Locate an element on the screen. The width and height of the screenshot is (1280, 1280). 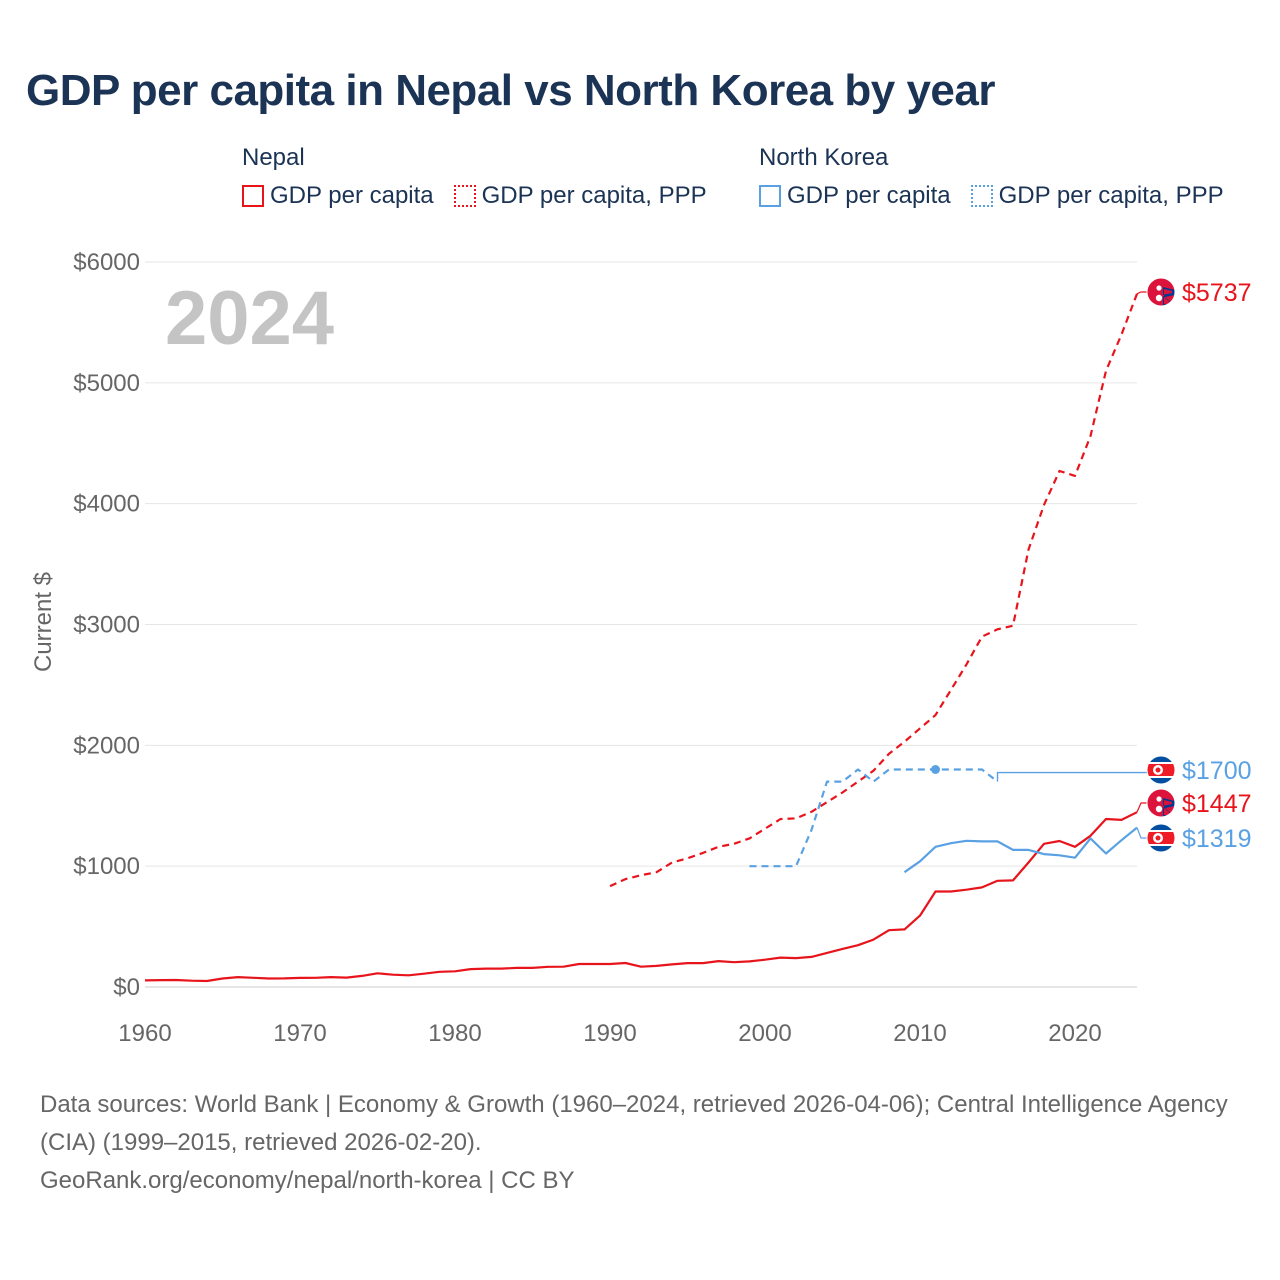
highlight-point is located at coordinates (935, 769).